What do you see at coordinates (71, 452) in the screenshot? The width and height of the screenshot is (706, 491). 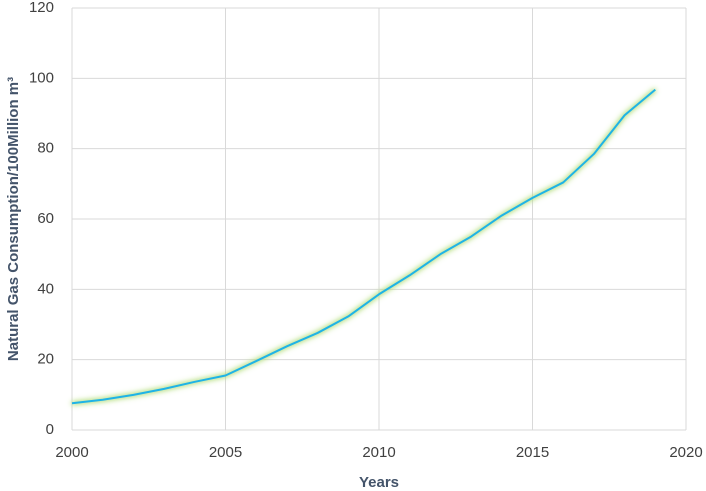 I see `x-tick-label: 2000` at bounding box center [71, 452].